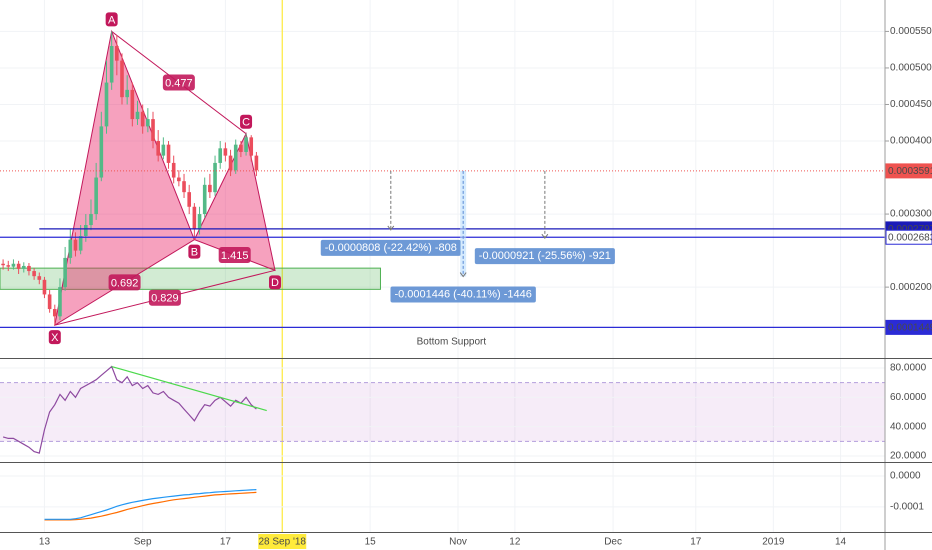 This screenshot has width=932, height=550. I want to click on support-zone, so click(190, 278).